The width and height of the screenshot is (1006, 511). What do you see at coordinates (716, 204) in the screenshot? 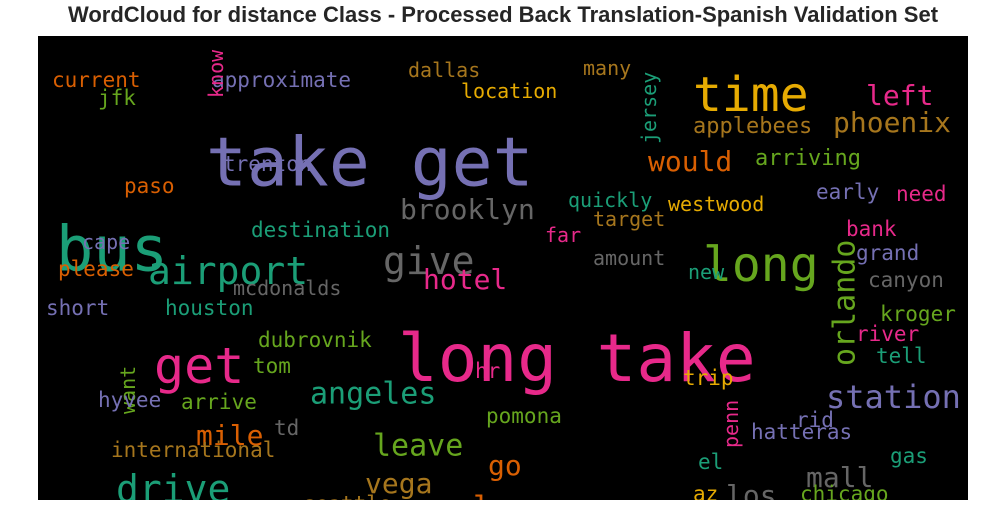
I see `word-westwood: westwood` at bounding box center [716, 204].